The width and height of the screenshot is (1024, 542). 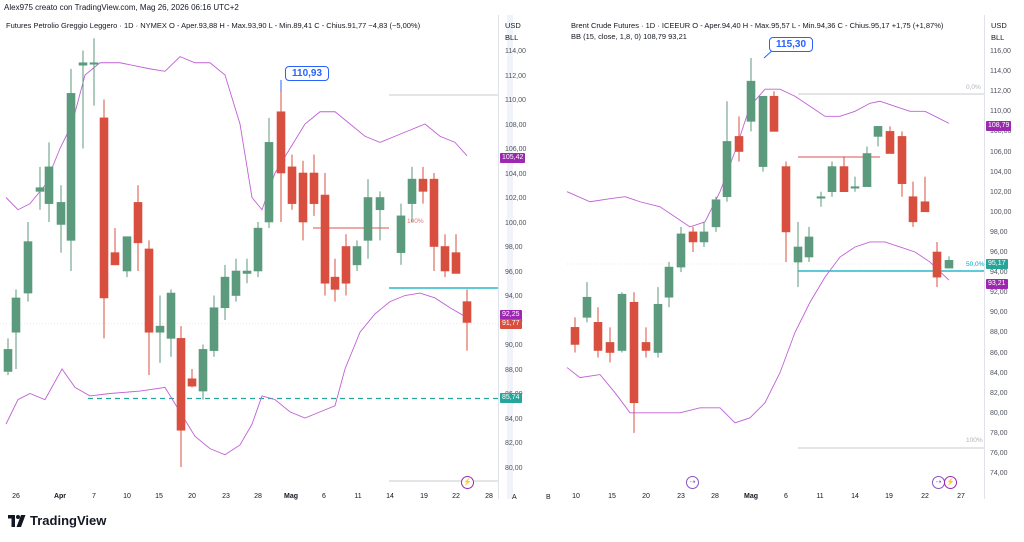 I want to click on right-high-callout: 115,30, so click(x=791, y=44).